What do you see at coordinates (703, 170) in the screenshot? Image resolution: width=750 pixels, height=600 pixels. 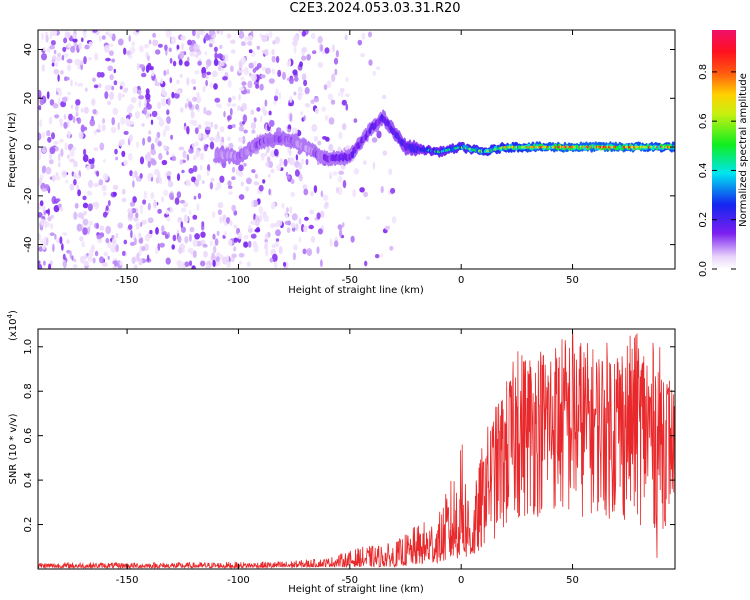 I see `colorbar-tick-label: 0.4` at bounding box center [703, 170].